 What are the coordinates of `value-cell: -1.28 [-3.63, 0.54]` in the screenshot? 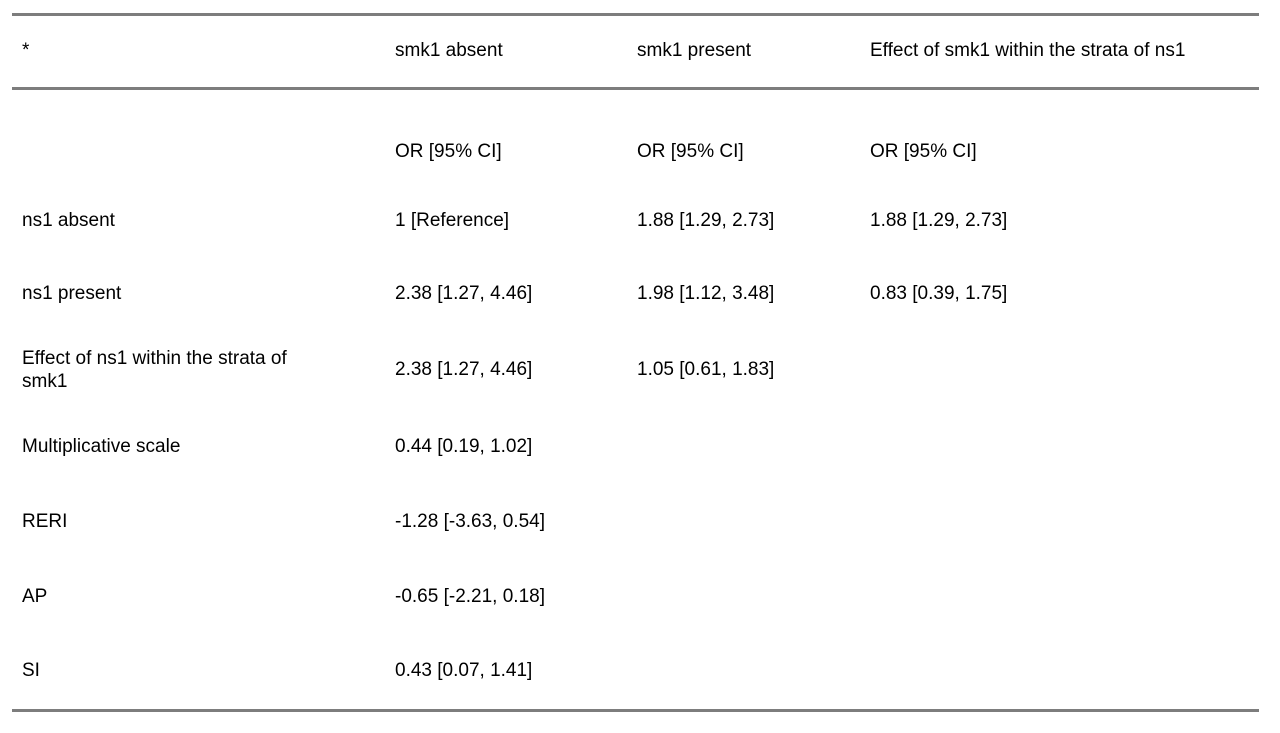 It's located at (470, 521).